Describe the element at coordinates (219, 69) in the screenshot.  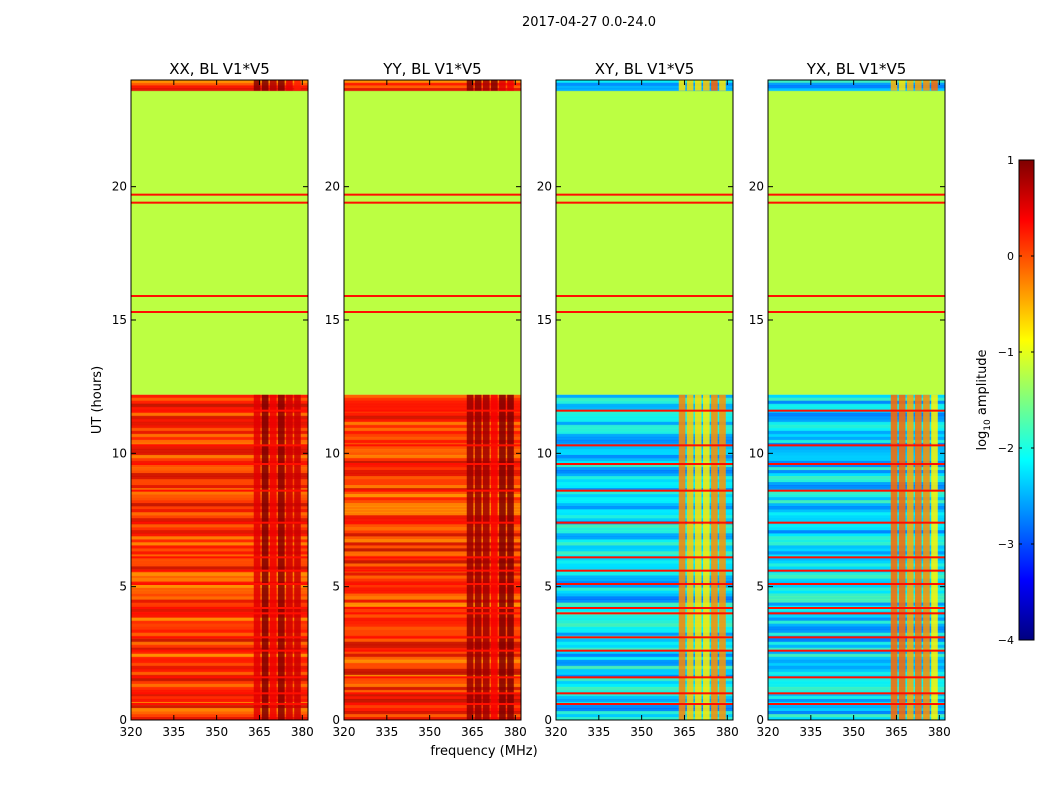
I see `panel-title: XX, BL V1*V5` at that location.